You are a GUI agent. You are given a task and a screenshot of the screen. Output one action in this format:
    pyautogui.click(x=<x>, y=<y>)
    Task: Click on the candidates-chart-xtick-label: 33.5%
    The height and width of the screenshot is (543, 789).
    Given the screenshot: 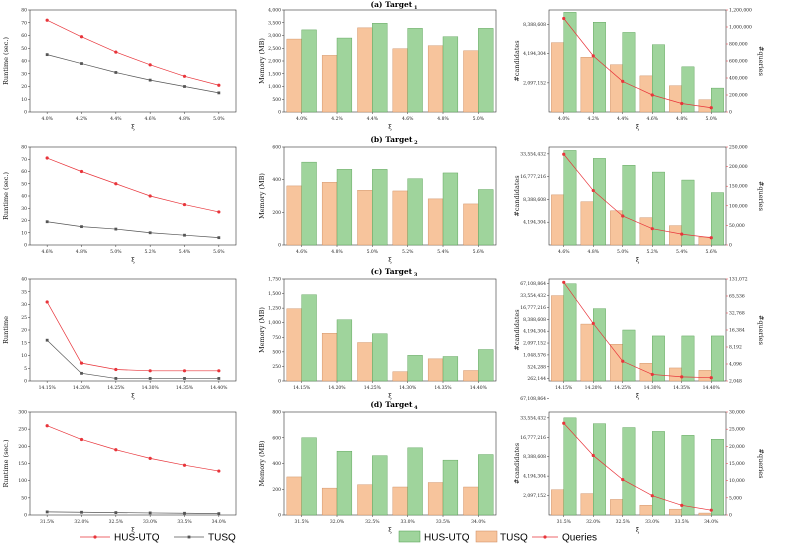 What is the action you would take?
    pyautogui.click(x=682, y=522)
    